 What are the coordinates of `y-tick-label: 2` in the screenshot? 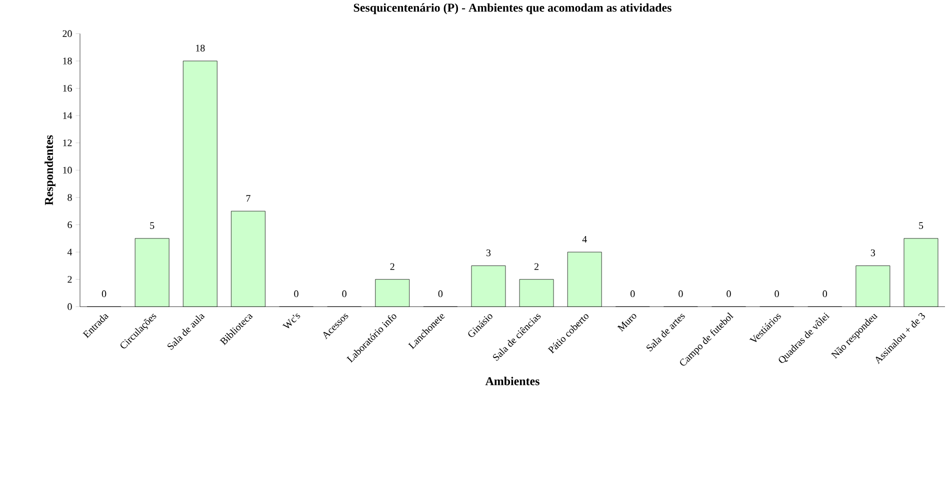 It's located at (70, 279).